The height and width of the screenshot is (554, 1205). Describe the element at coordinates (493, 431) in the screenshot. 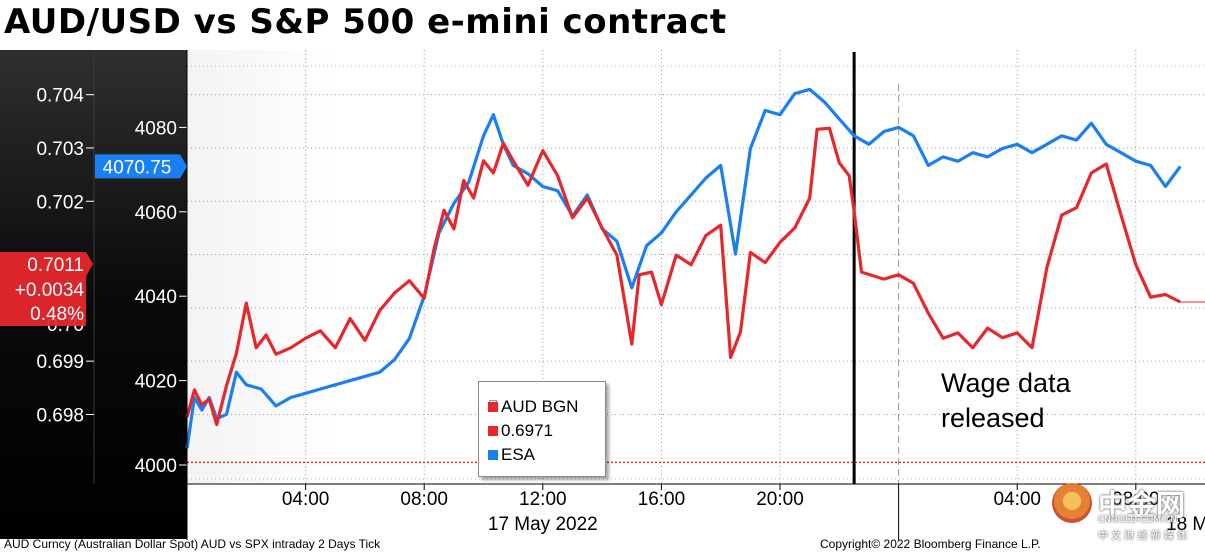

I see `legend-swatch-aud-ref` at that location.